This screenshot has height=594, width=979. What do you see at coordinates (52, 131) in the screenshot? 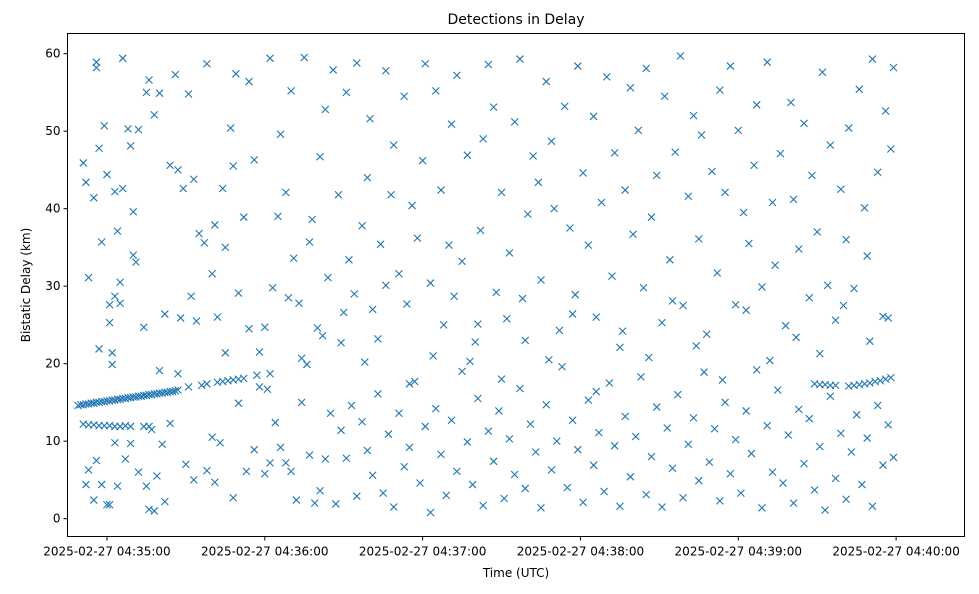
I see `y-tick-label: 50` at bounding box center [52, 131].